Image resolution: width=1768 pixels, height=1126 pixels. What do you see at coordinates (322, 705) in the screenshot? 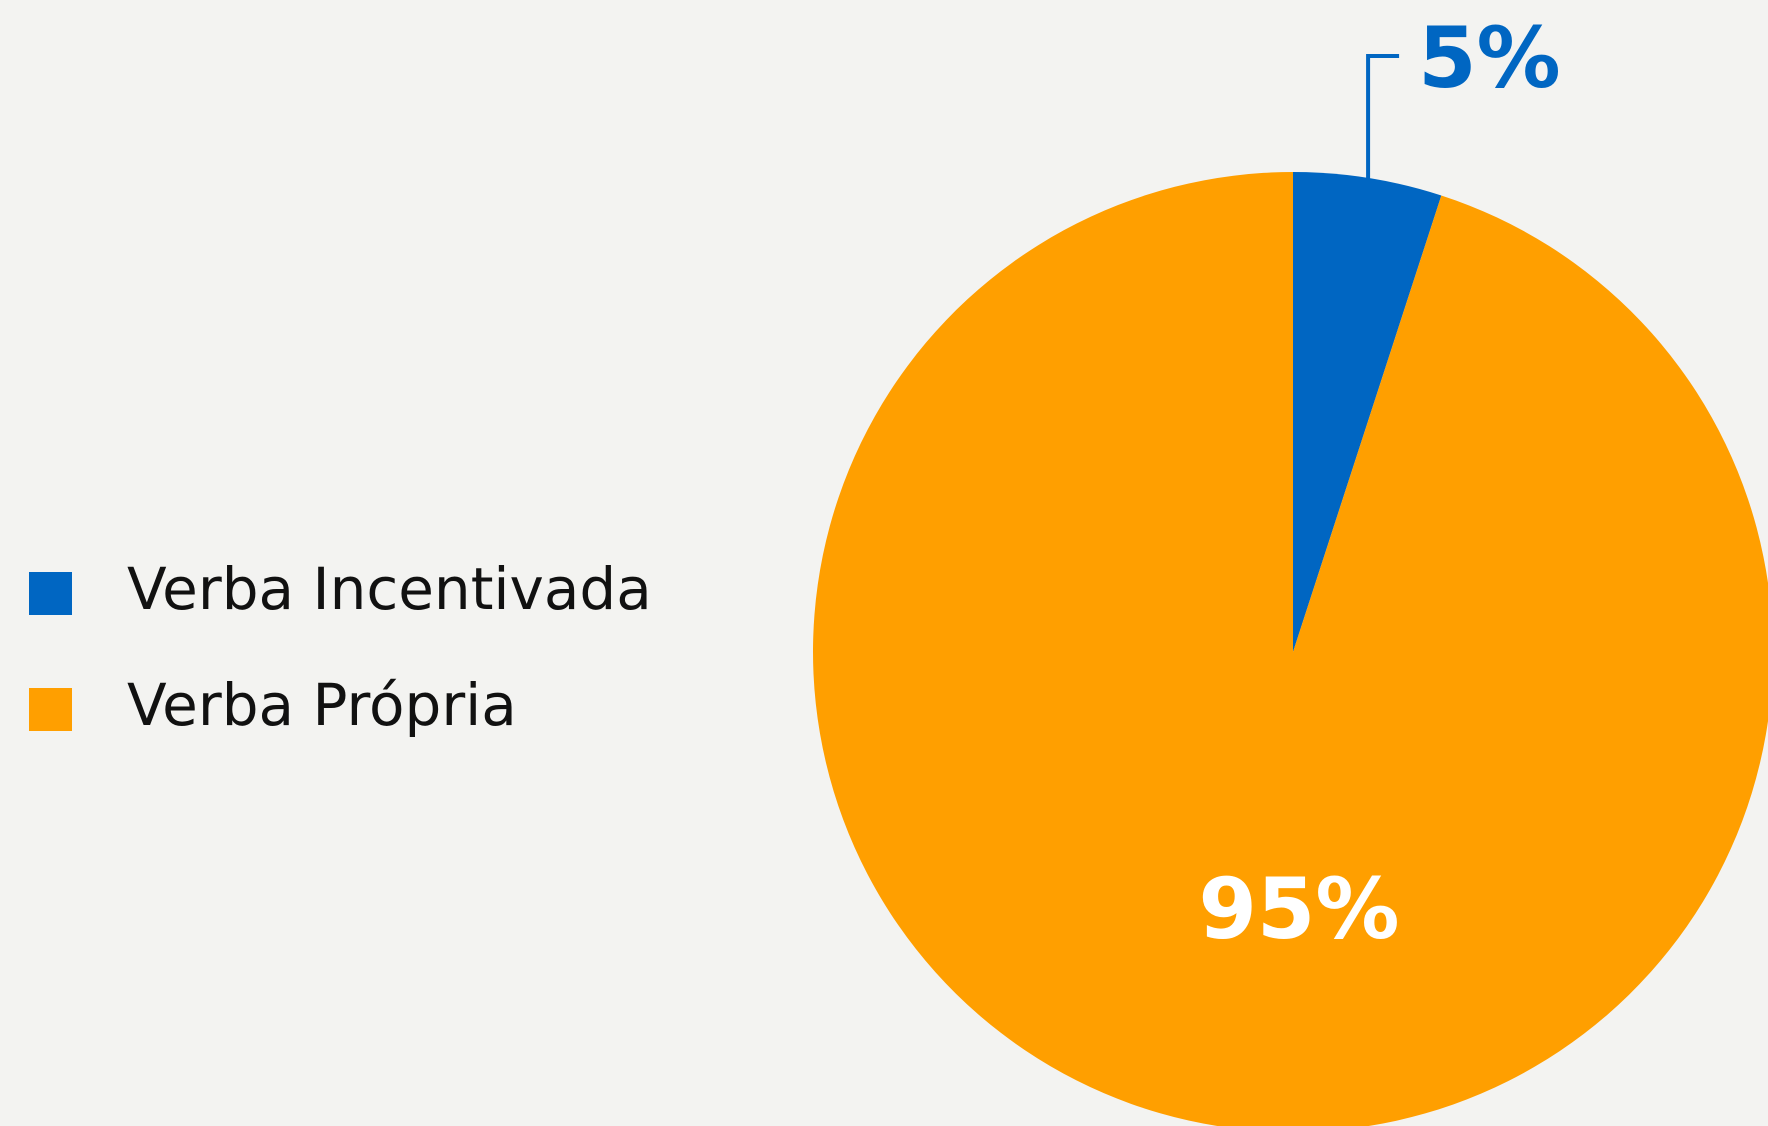
I see `legend-label: Verba Própria` at bounding box center [322, 705].